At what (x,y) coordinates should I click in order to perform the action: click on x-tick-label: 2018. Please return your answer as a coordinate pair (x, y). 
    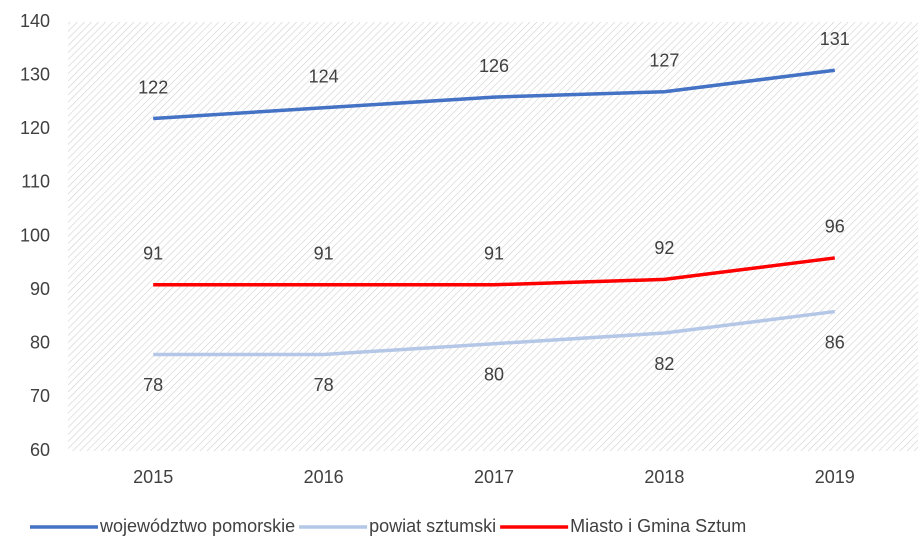
    Looking at the image, I should click on (664, 477).